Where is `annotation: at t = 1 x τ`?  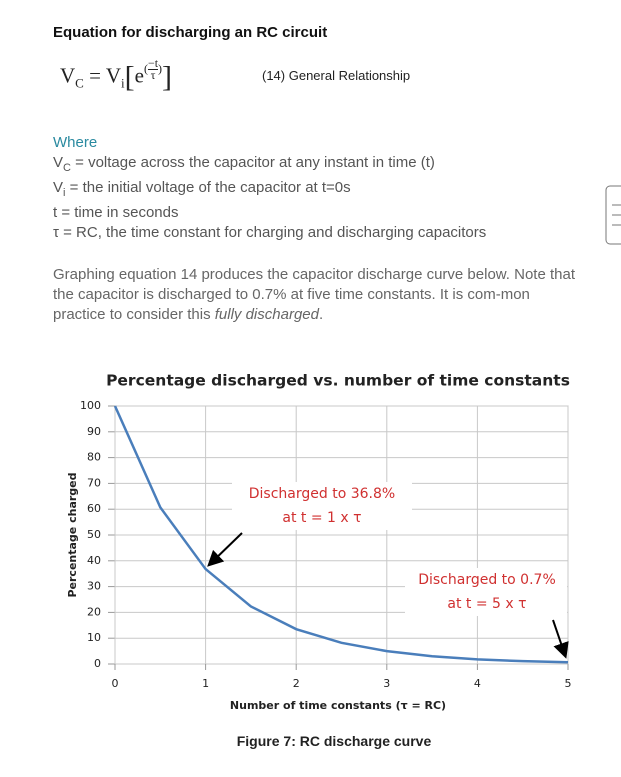
annotation: at t = 1 x τ is located at coordinates (321, 518).